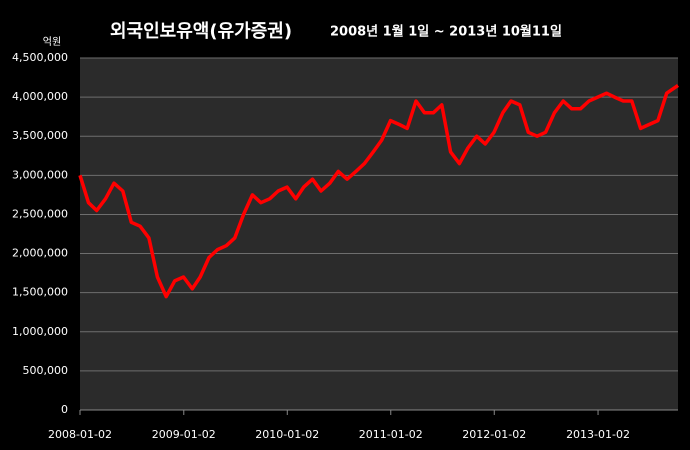  I want to click on chart-title: 외국인보유액(유가증권), so click(201, 31).